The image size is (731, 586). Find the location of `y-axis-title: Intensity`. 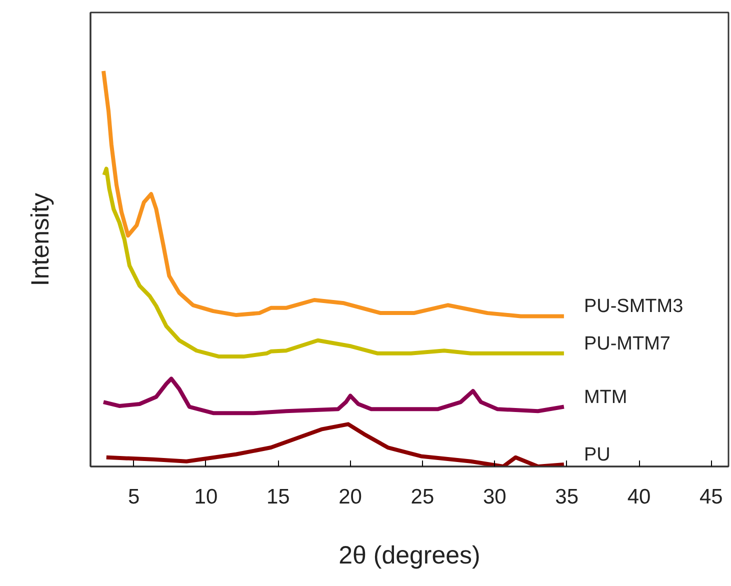

y-axis-title: Intensity is located at coordinates (40, 239).